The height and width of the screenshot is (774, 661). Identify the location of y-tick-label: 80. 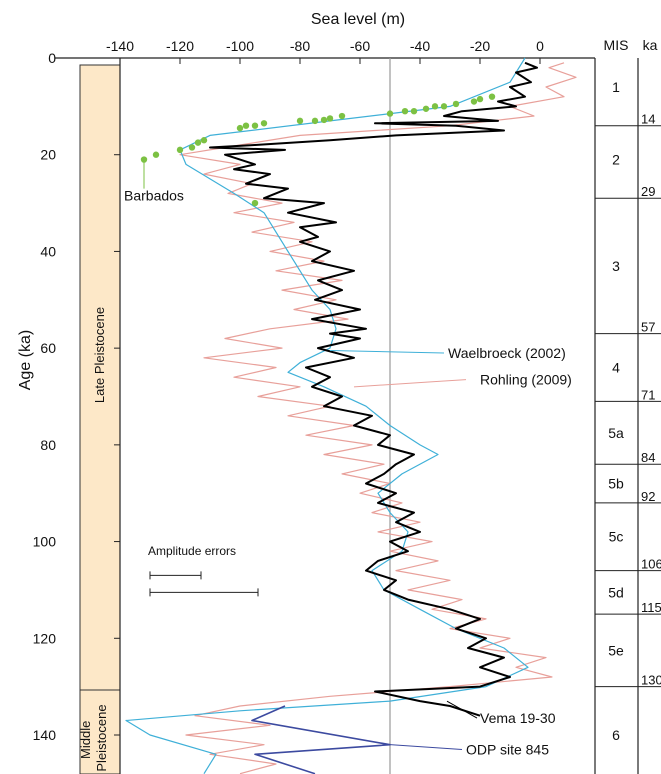
(48, 445).